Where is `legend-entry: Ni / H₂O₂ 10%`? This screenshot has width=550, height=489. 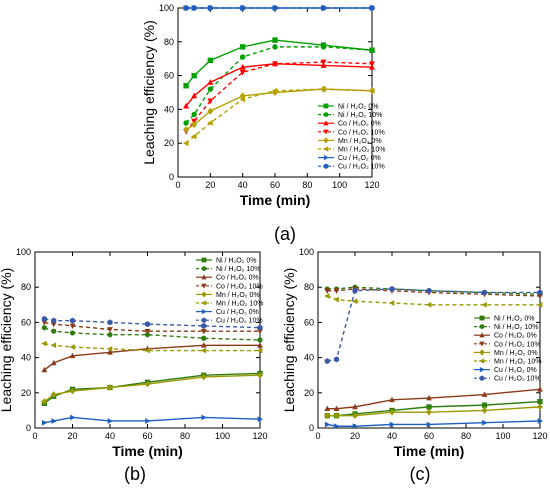
legend-entry: Ni / H₂O₂ 10% is located at coordinates (238, 269).